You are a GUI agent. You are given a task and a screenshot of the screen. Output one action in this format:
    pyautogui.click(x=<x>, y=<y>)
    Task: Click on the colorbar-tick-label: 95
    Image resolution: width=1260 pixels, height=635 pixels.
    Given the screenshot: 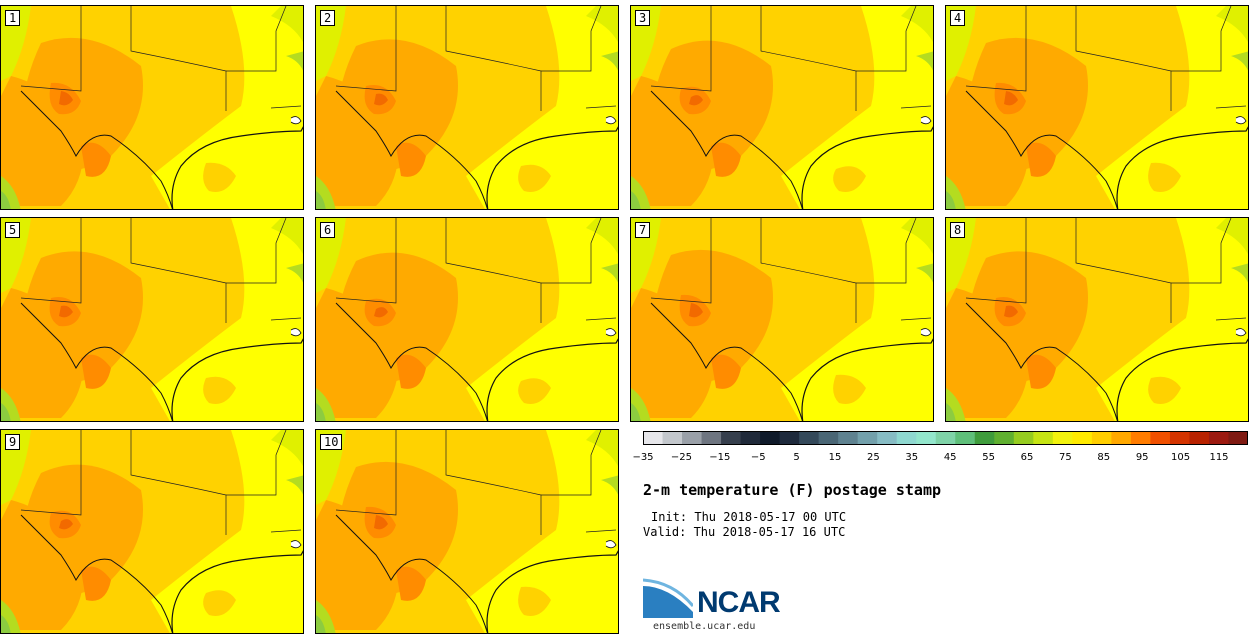 What is the action you would take?
    pyautogui.click(x=1142, y=457)
    